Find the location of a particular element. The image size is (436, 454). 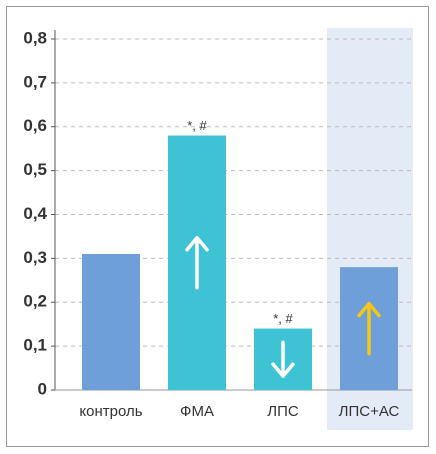

y-tick-label: 0,6 is located at coordinates (35, 125).